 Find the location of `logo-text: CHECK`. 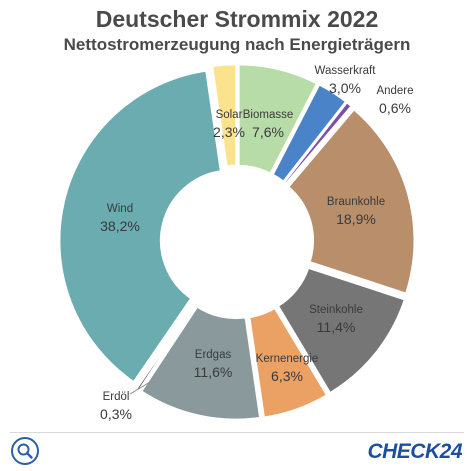

logo-text: CHECK is located at coordinates (403, 451).